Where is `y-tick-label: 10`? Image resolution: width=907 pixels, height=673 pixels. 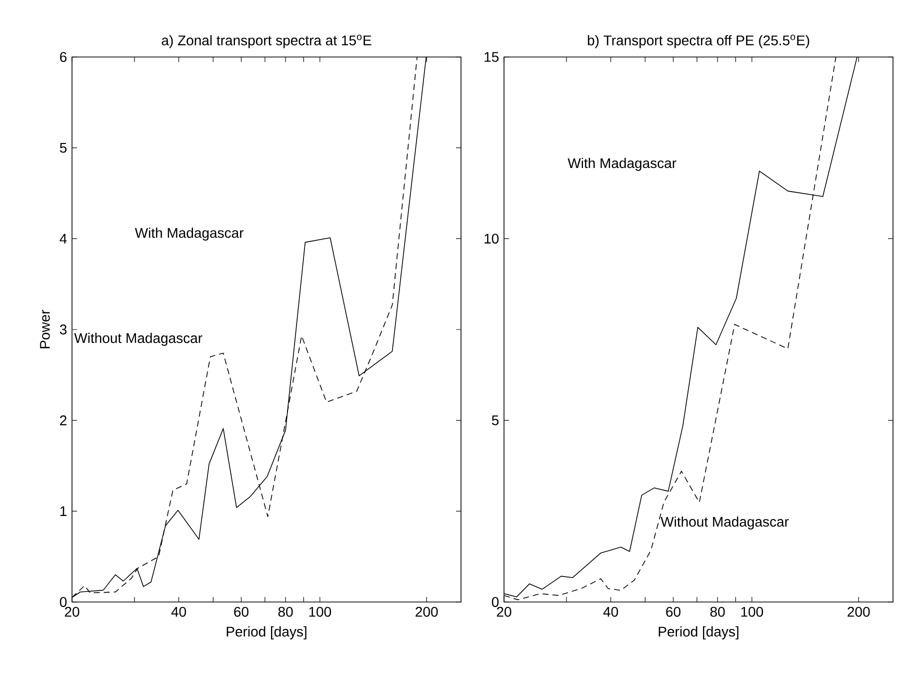
y-tick-label: 10 is located at coordinates (491, 239).